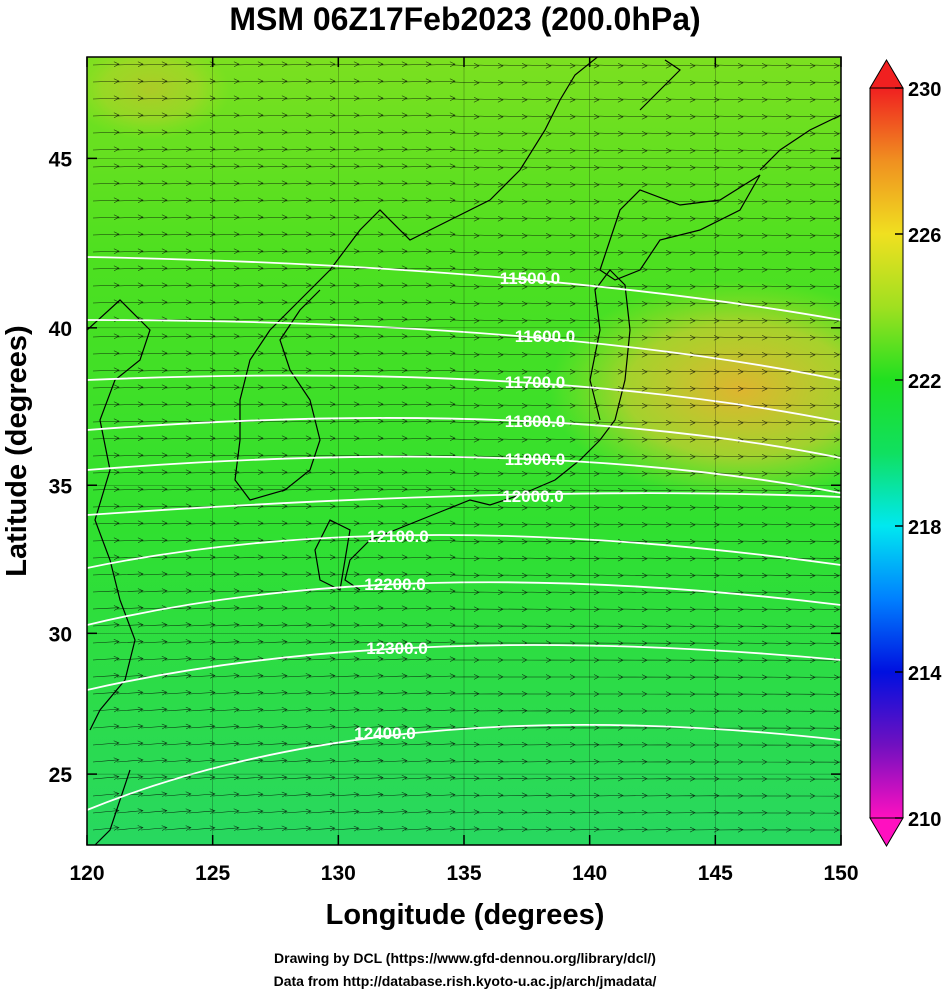 This screenshot has height=998, width=950. Describe the element at coordinates (212, 873) in the screenshot. I see `x-tick-label: 125` at that location.